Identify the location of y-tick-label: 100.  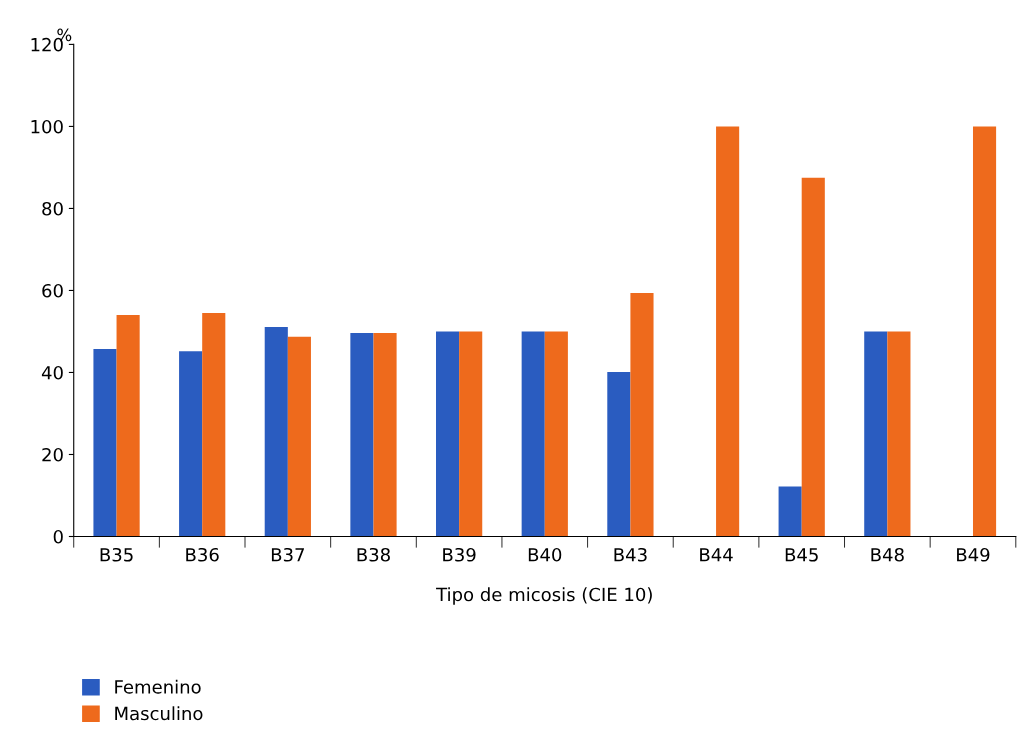
(47, 126).